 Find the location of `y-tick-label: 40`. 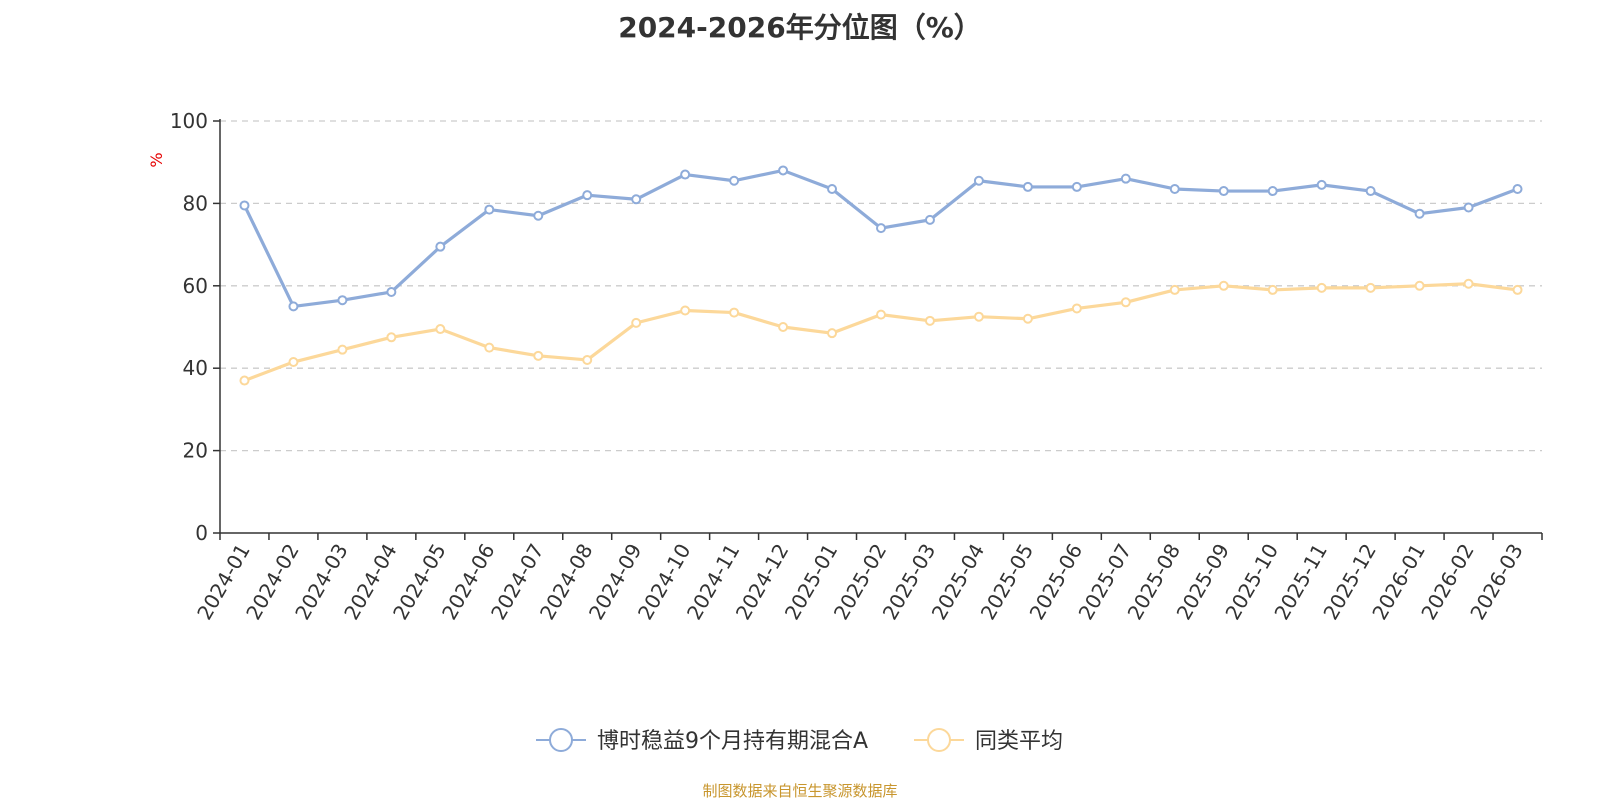

y-tick-label: 40 is located at coordinates (195, 368).